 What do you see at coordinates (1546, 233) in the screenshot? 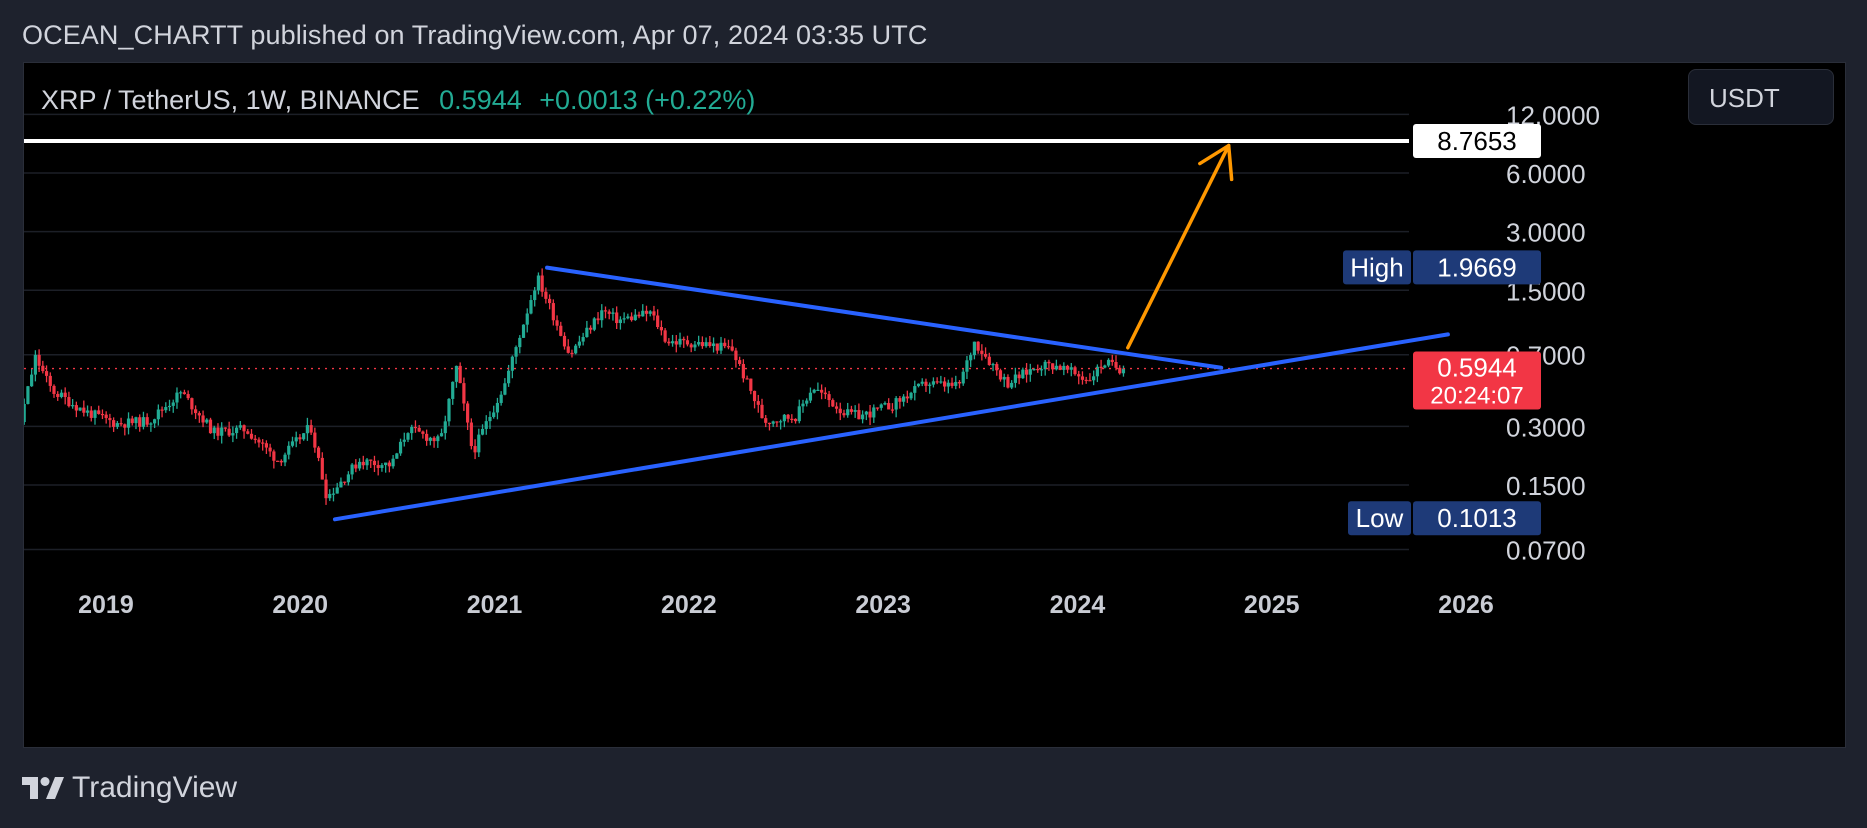
I see `y-tick-label: 3.0000` at bounding box center [1546, 233].